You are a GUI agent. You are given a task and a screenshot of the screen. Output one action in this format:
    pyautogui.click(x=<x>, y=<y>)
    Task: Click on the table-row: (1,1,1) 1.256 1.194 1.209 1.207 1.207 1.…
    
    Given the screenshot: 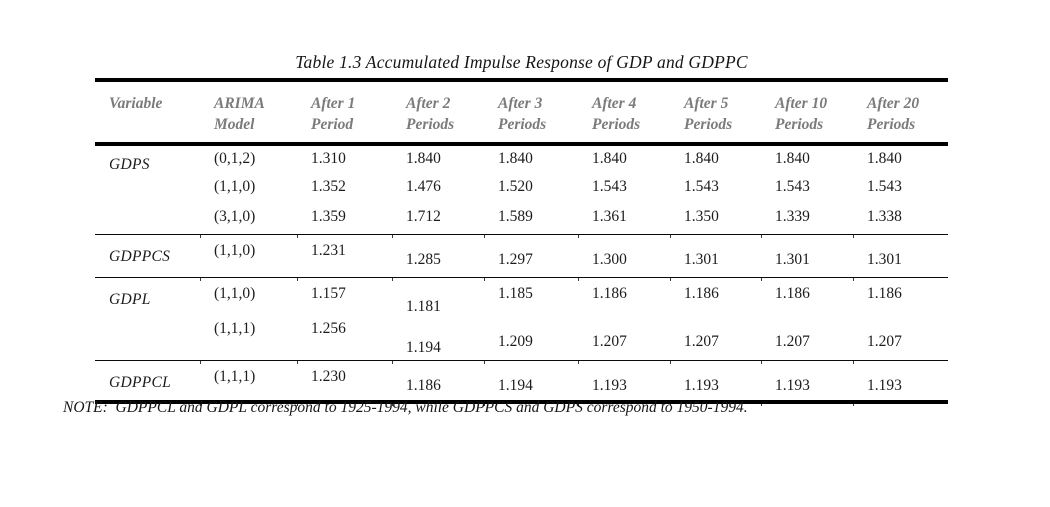 What is the action you would take?
    pyautogui.click(x=521, y=338)
    